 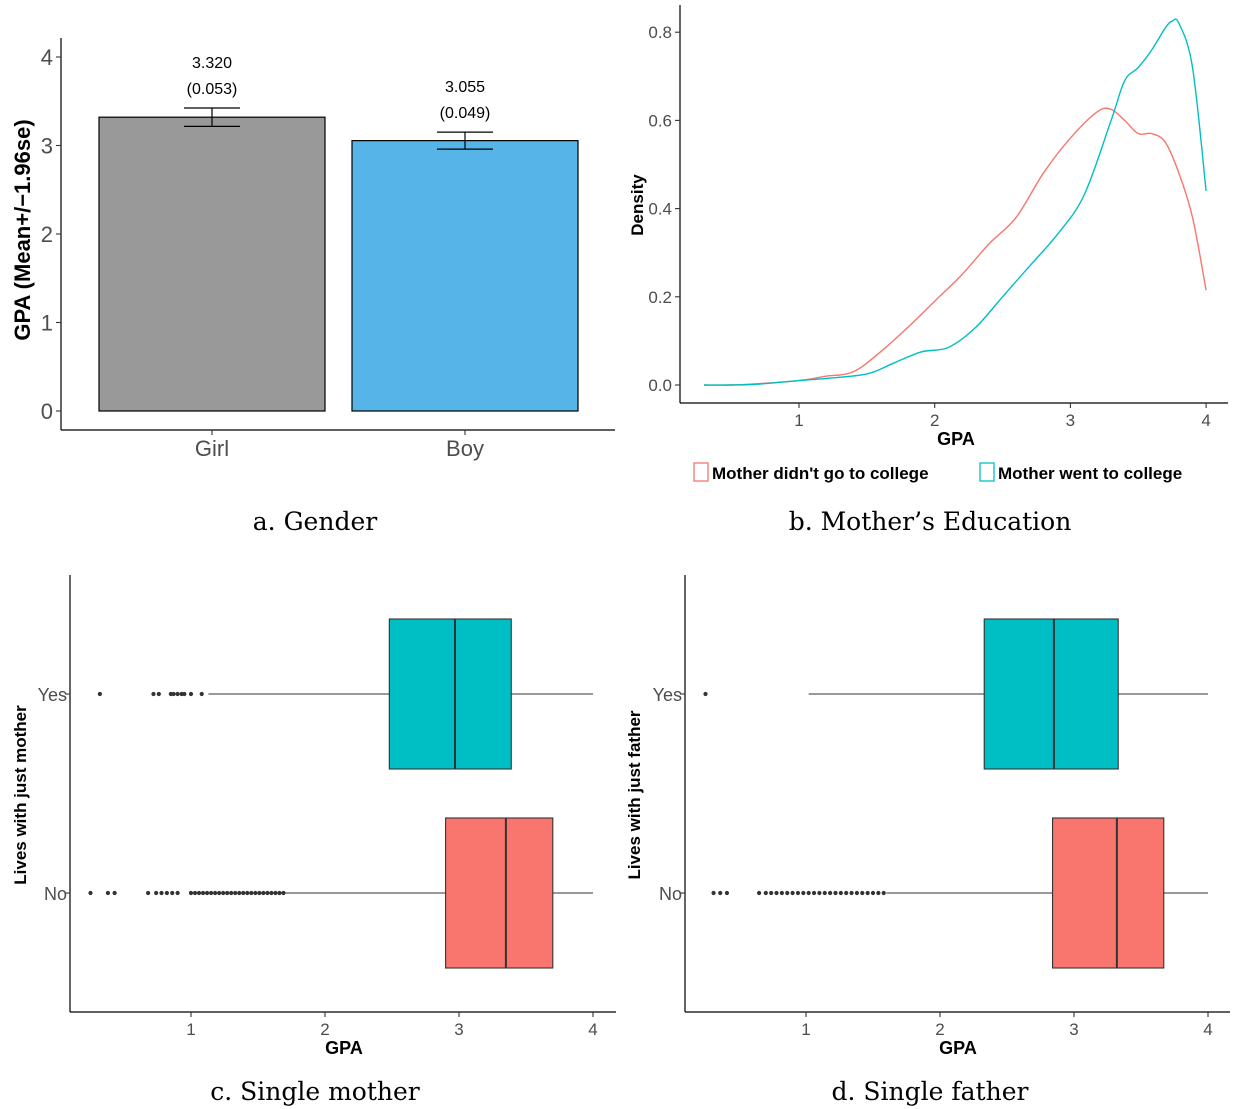 I want to click on data-label-se: (0.053), so click(x=212, y=89).